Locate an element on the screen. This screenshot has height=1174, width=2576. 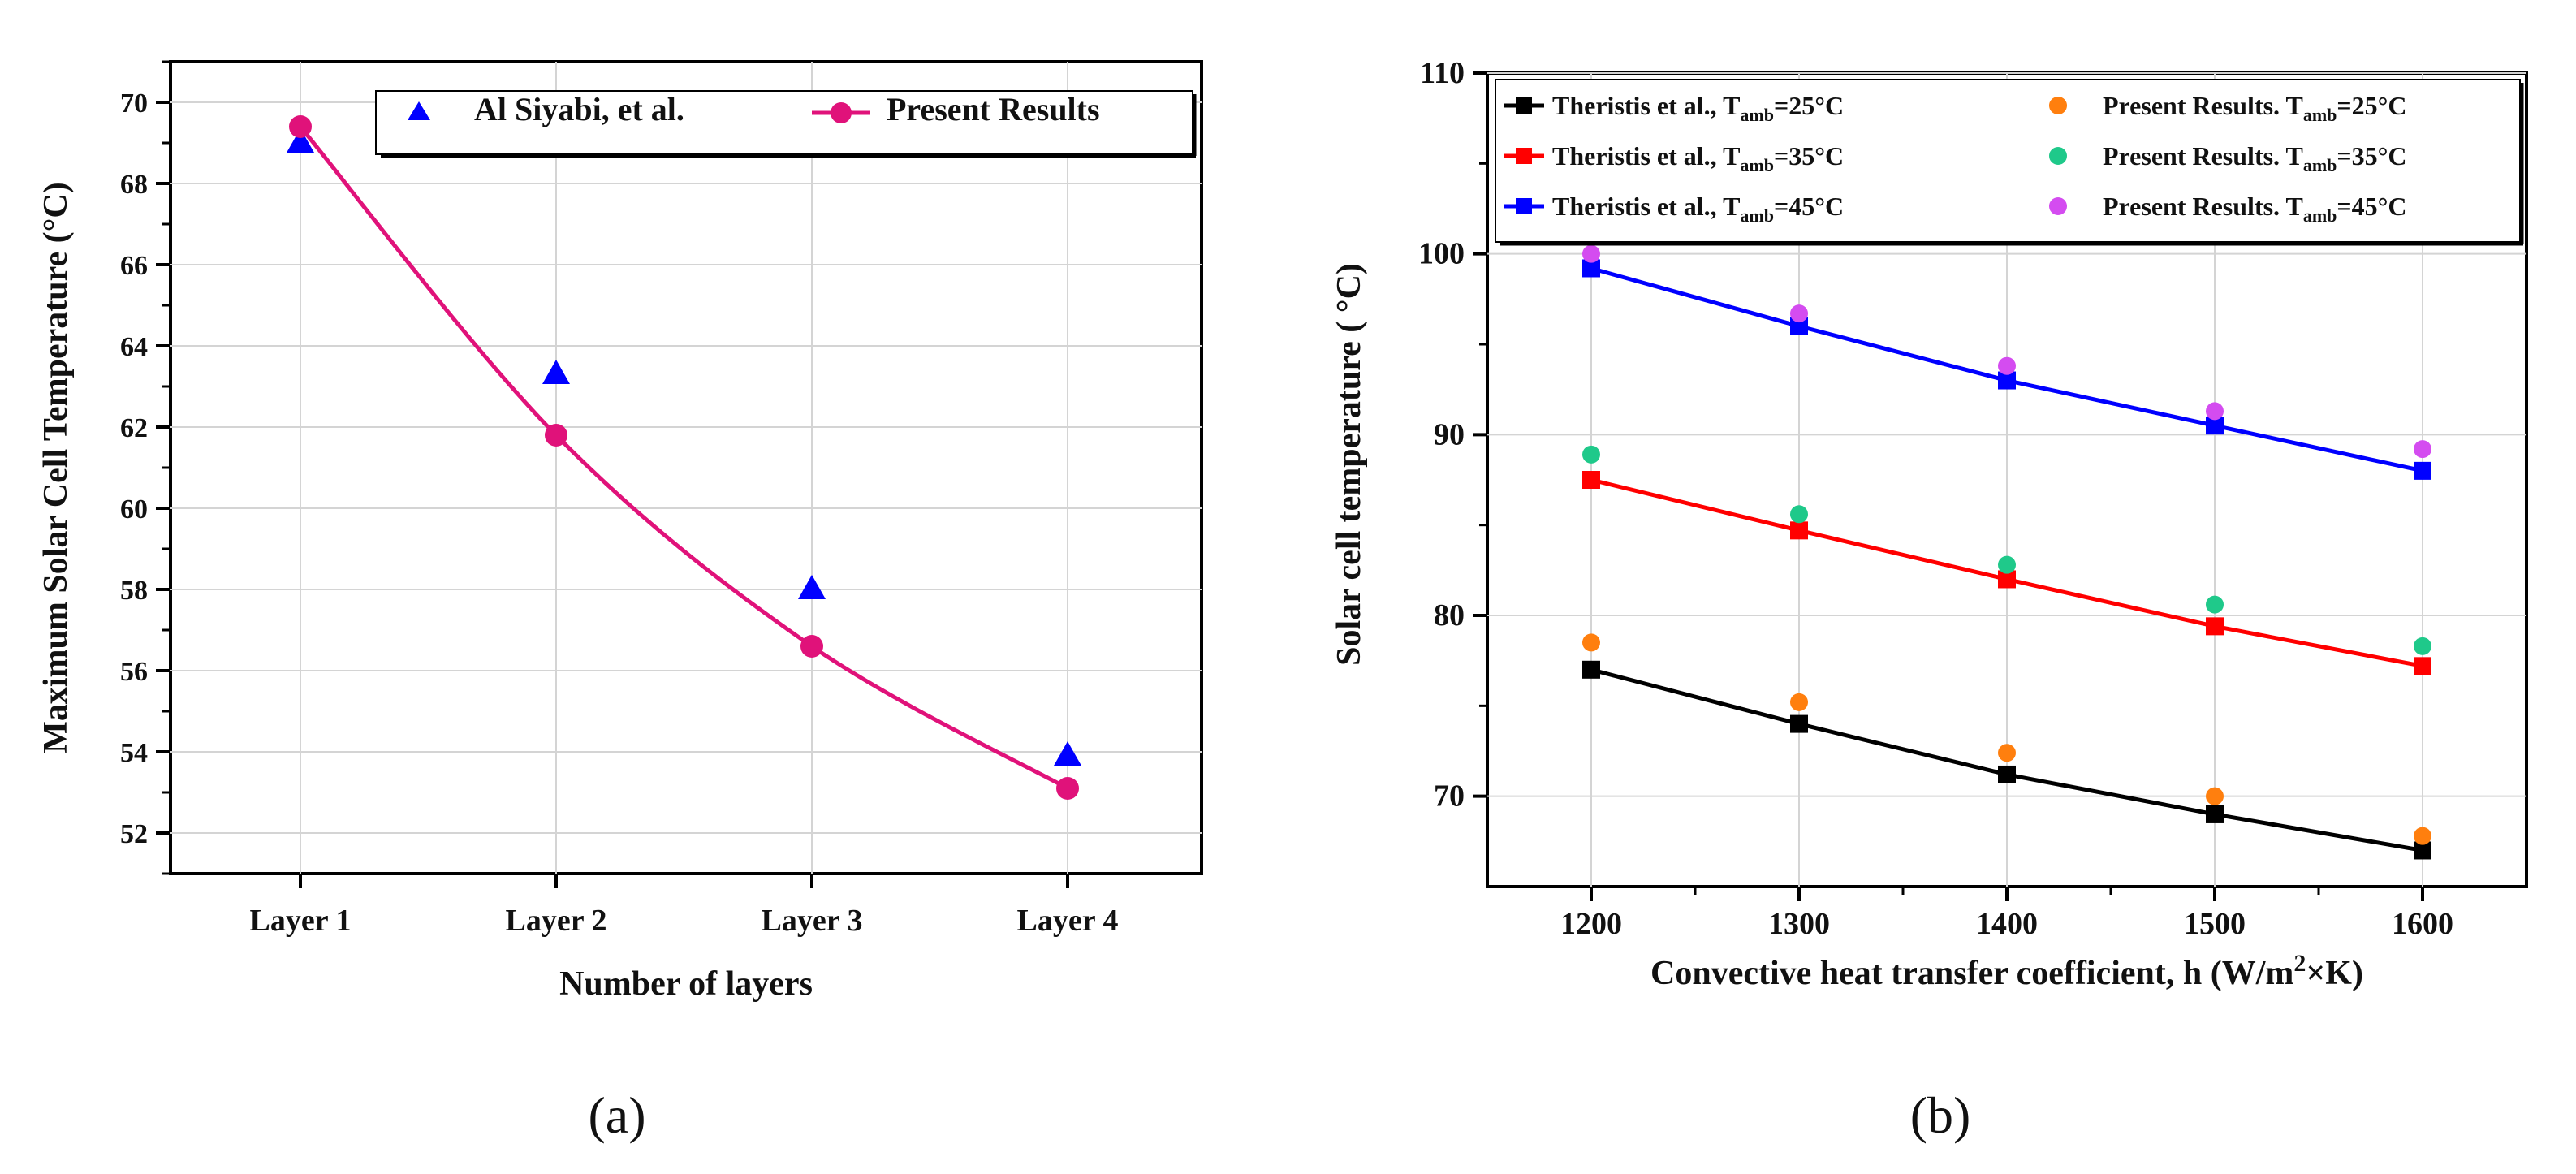
legend-b-label-5: Present Results. Tamb=45°C is located at coordinates (2255, 209).